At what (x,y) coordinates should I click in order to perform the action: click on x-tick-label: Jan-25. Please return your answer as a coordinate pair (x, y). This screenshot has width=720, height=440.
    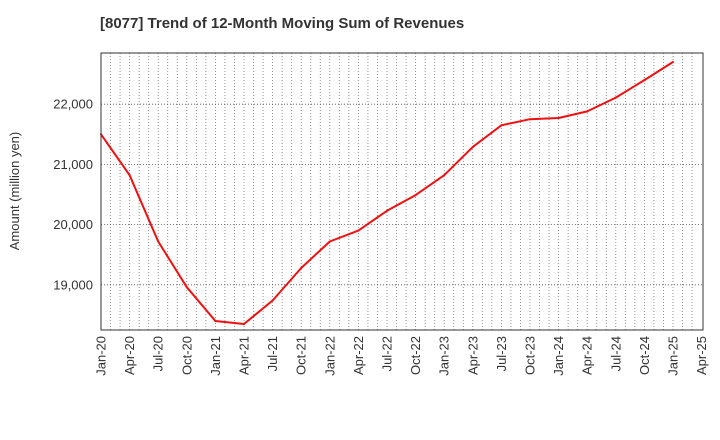
    Looking at the image, I should click on (673, 356).